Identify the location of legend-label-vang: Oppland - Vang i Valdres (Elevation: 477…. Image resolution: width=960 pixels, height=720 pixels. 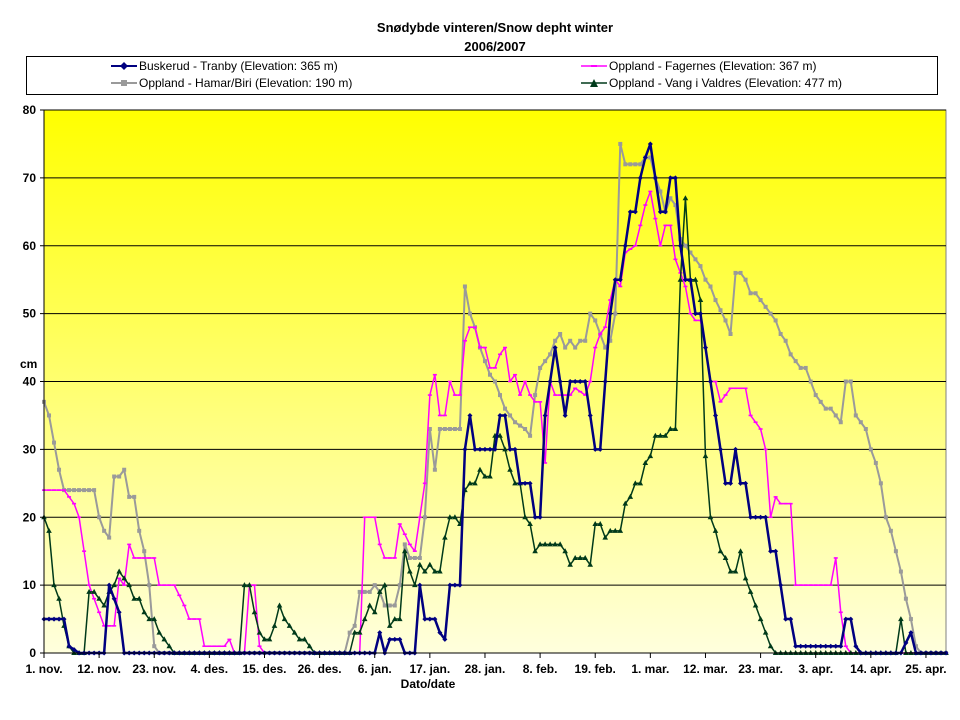
(726, 83).